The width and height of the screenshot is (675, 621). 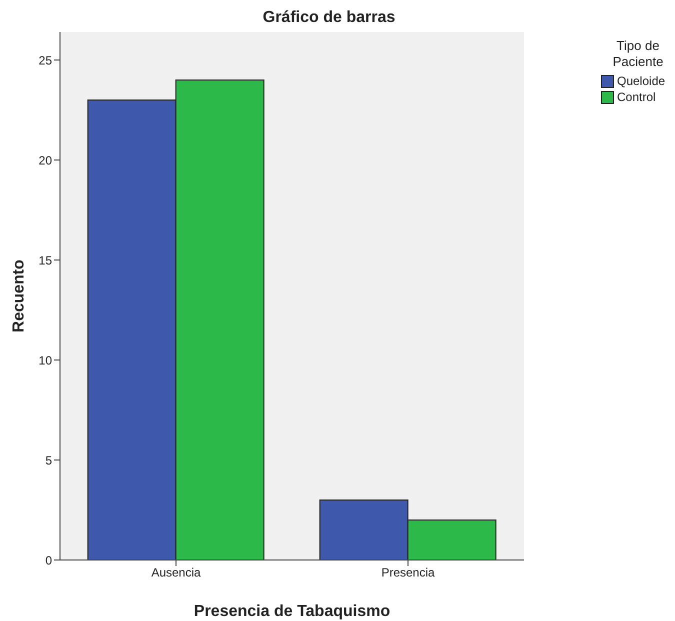 What do you see at coordinates (45, 60) in the screenshot?
I see `y-tick-label: 25` at bounding box center [45, 60].